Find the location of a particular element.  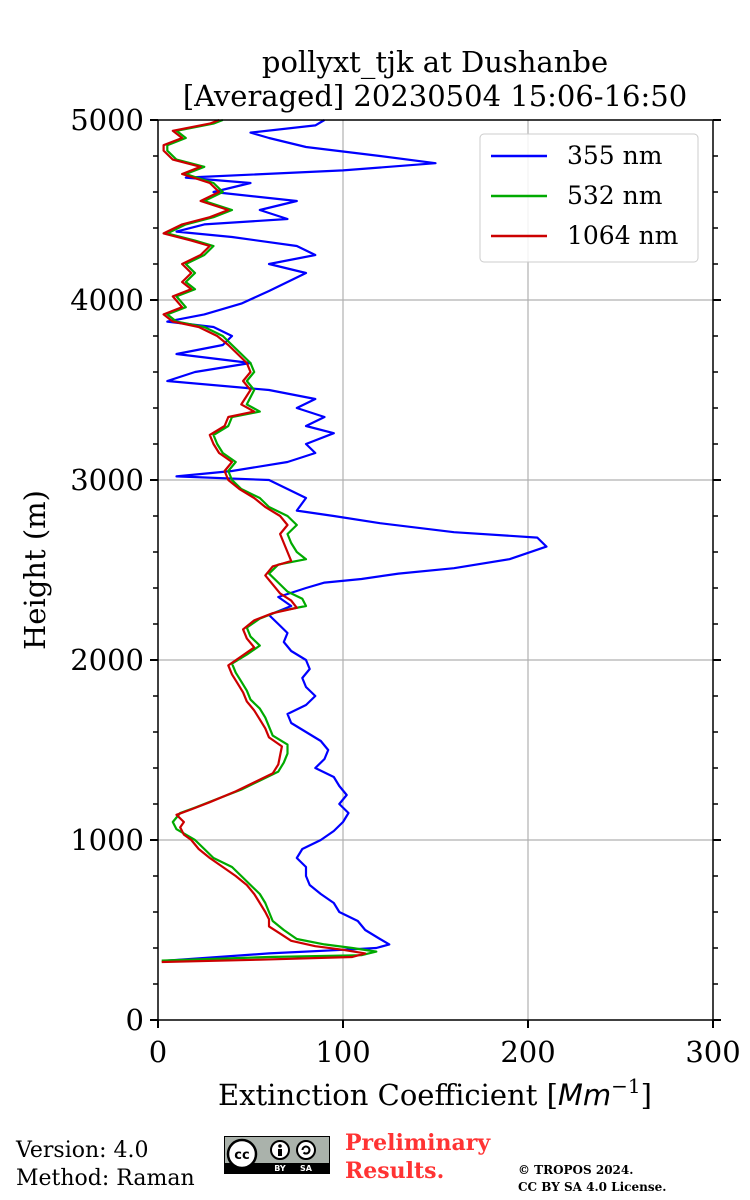

legend-label-532: 532 nm is located at coordinates (615, 195).